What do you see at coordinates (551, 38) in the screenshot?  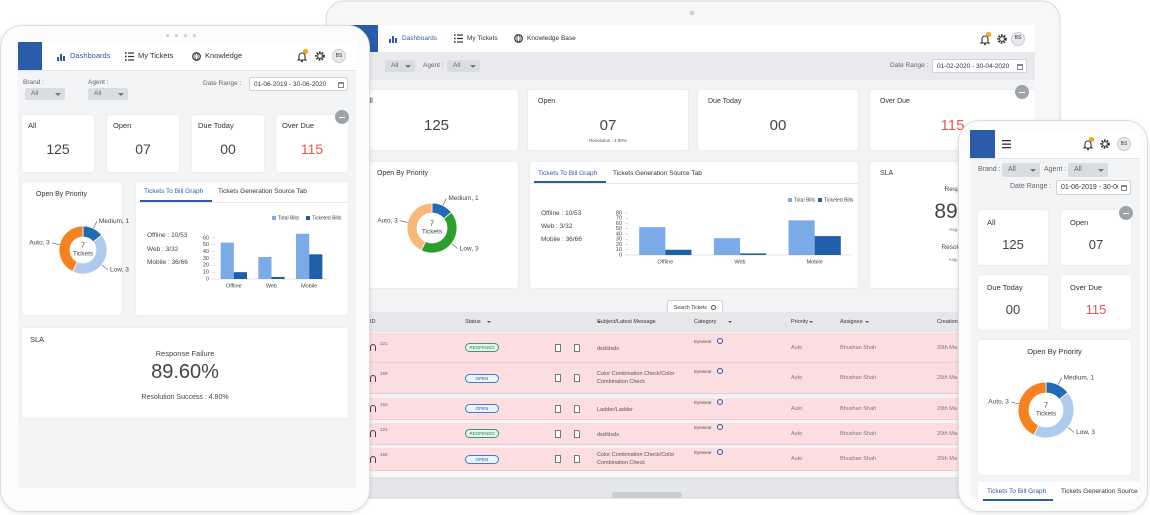 I see `nav-item: Knowledge Base` at bounding box center [551, 38].